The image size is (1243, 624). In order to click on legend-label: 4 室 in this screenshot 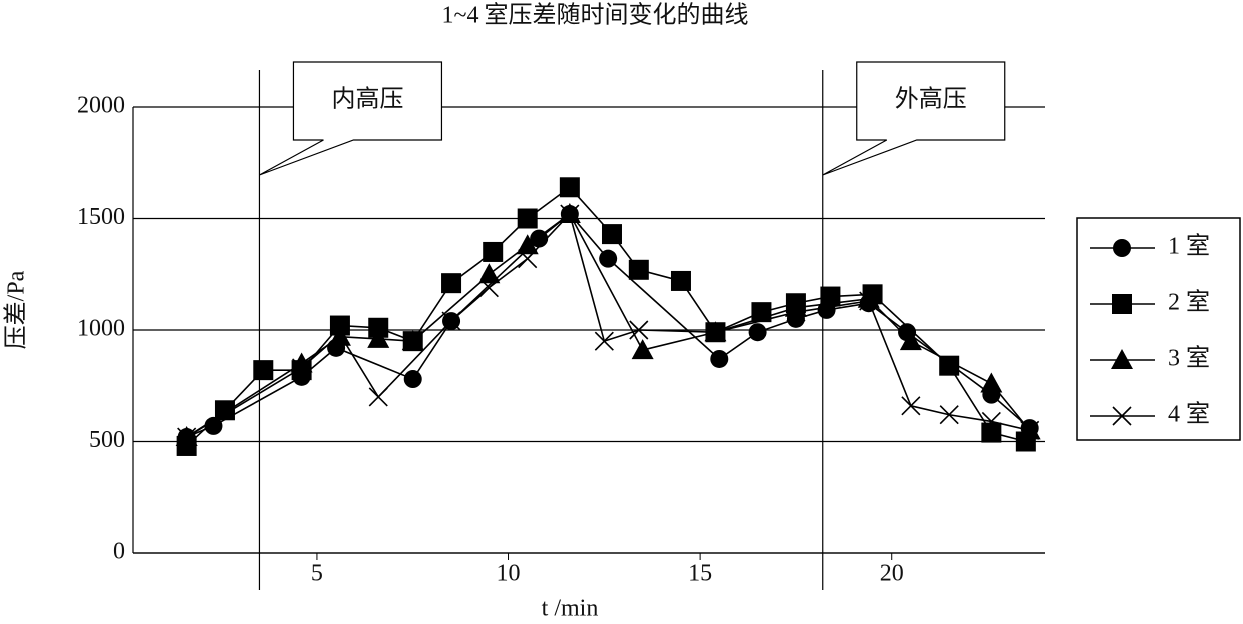, I will do `click(1189, 414)`.